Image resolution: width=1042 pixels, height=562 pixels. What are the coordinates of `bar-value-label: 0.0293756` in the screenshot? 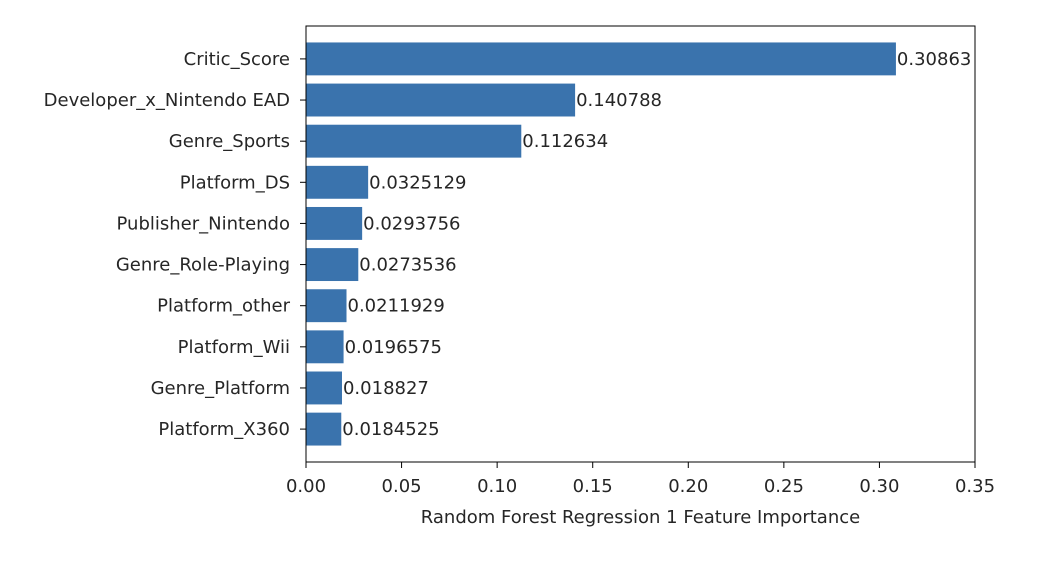 It's located at (411, 223).